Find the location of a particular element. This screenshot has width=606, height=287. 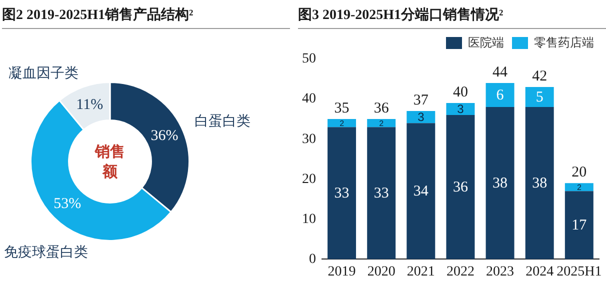

x-tick-label: 2024 is located at coordinates (540, 272).